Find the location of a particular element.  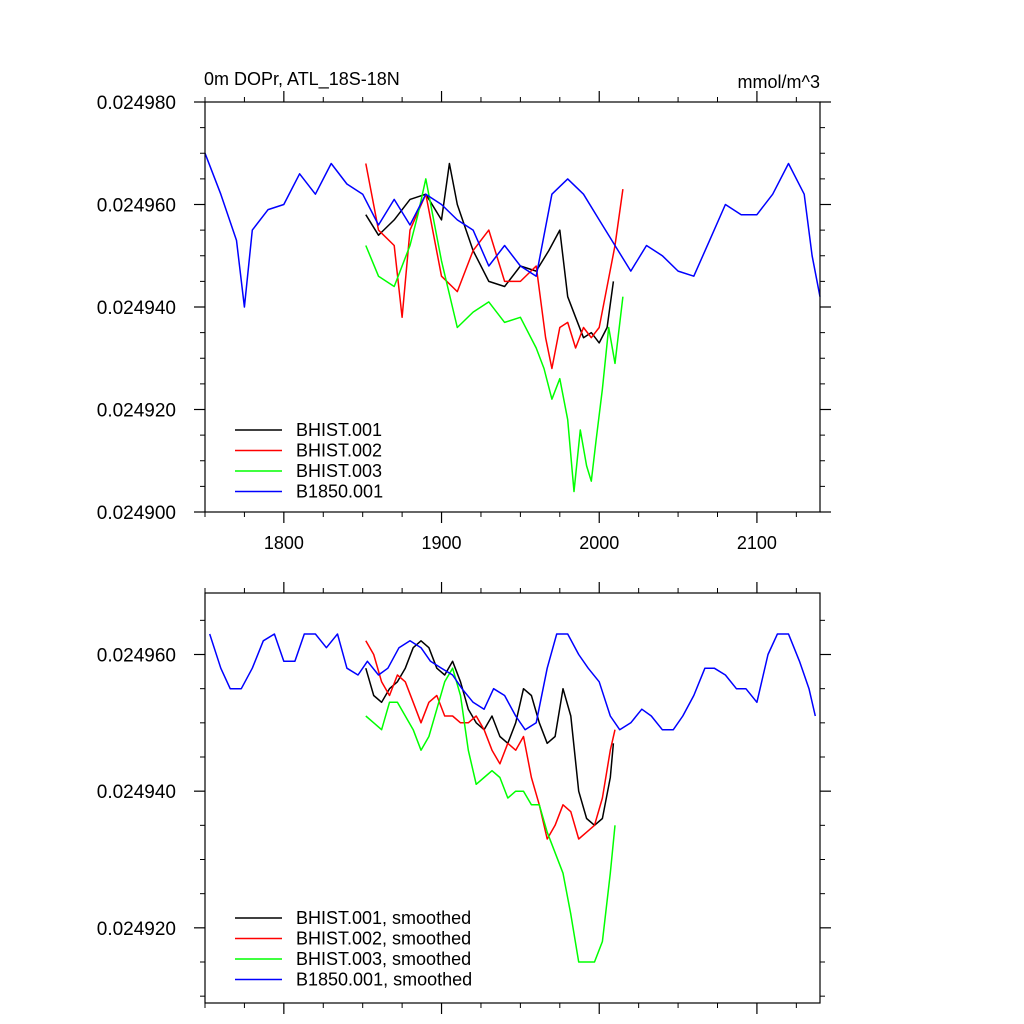

units-label: mmol/m^3 is located at coordinates (779, 82).